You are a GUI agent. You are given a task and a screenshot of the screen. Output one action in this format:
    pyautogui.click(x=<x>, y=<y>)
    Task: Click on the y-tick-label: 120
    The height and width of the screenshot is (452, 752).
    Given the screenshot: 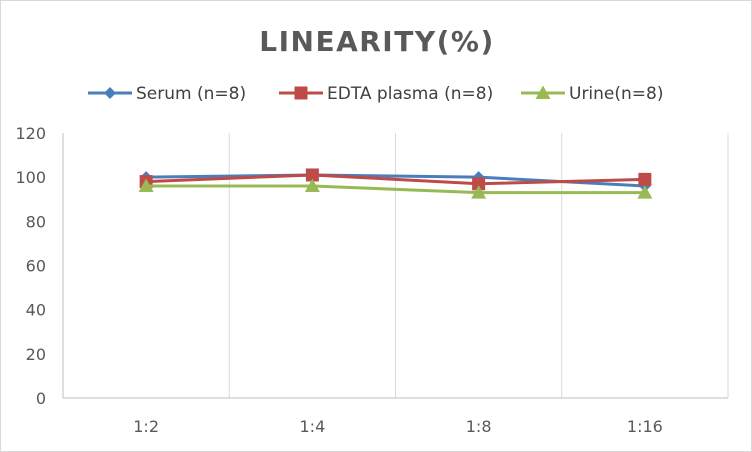 What is the action you would take?
    pyautogui.click(x=30, y=133)
    